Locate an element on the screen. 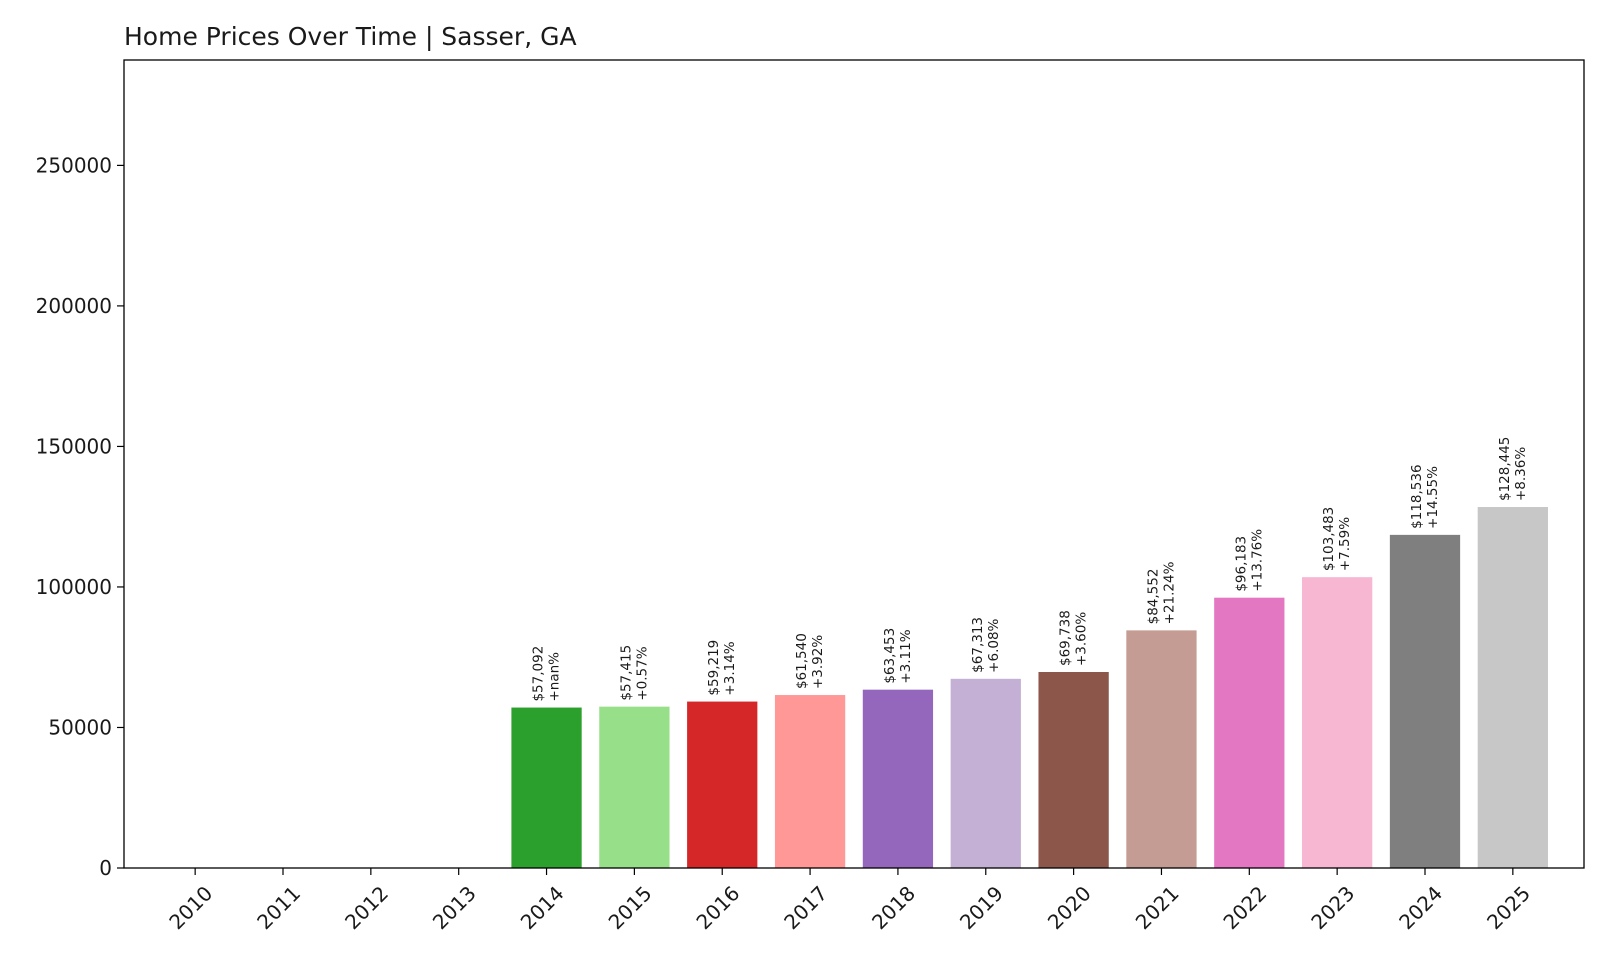 This screenshot has height=960, width=1600. bar-2023 is located at coordinates (1337, 722).